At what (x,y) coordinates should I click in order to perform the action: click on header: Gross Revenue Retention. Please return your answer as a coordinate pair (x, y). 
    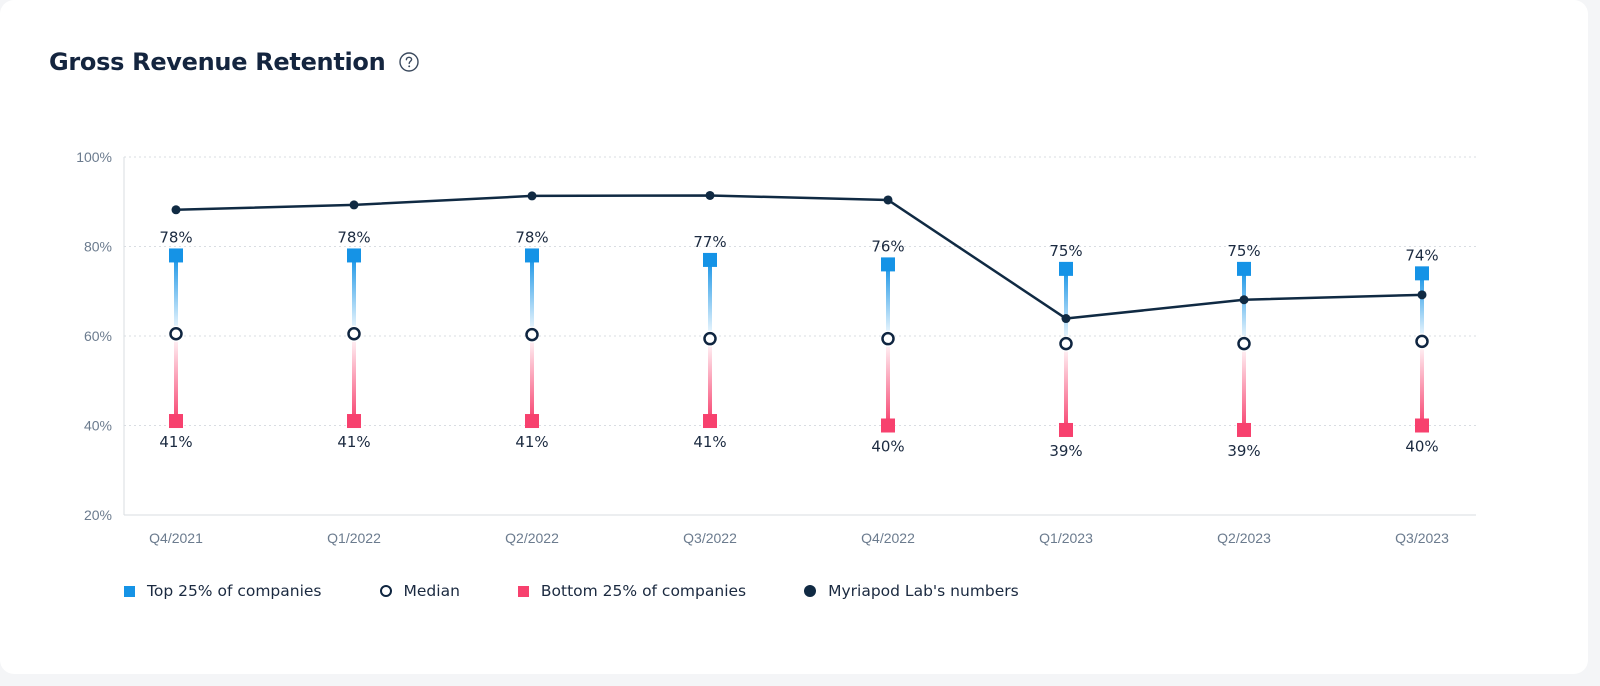
    Looking at the image, I should click on (234, 62).